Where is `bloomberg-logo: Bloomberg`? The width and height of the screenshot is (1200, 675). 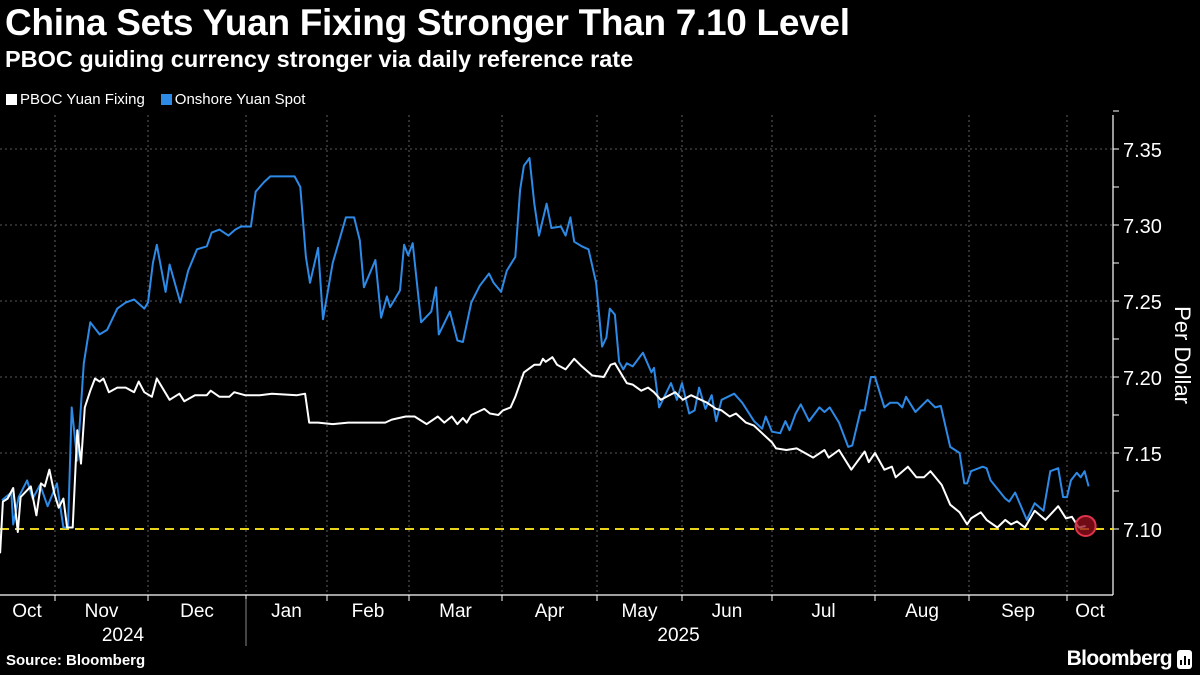
bloomberg-logo: Bloomberg is located at coordinates (1129, 659).